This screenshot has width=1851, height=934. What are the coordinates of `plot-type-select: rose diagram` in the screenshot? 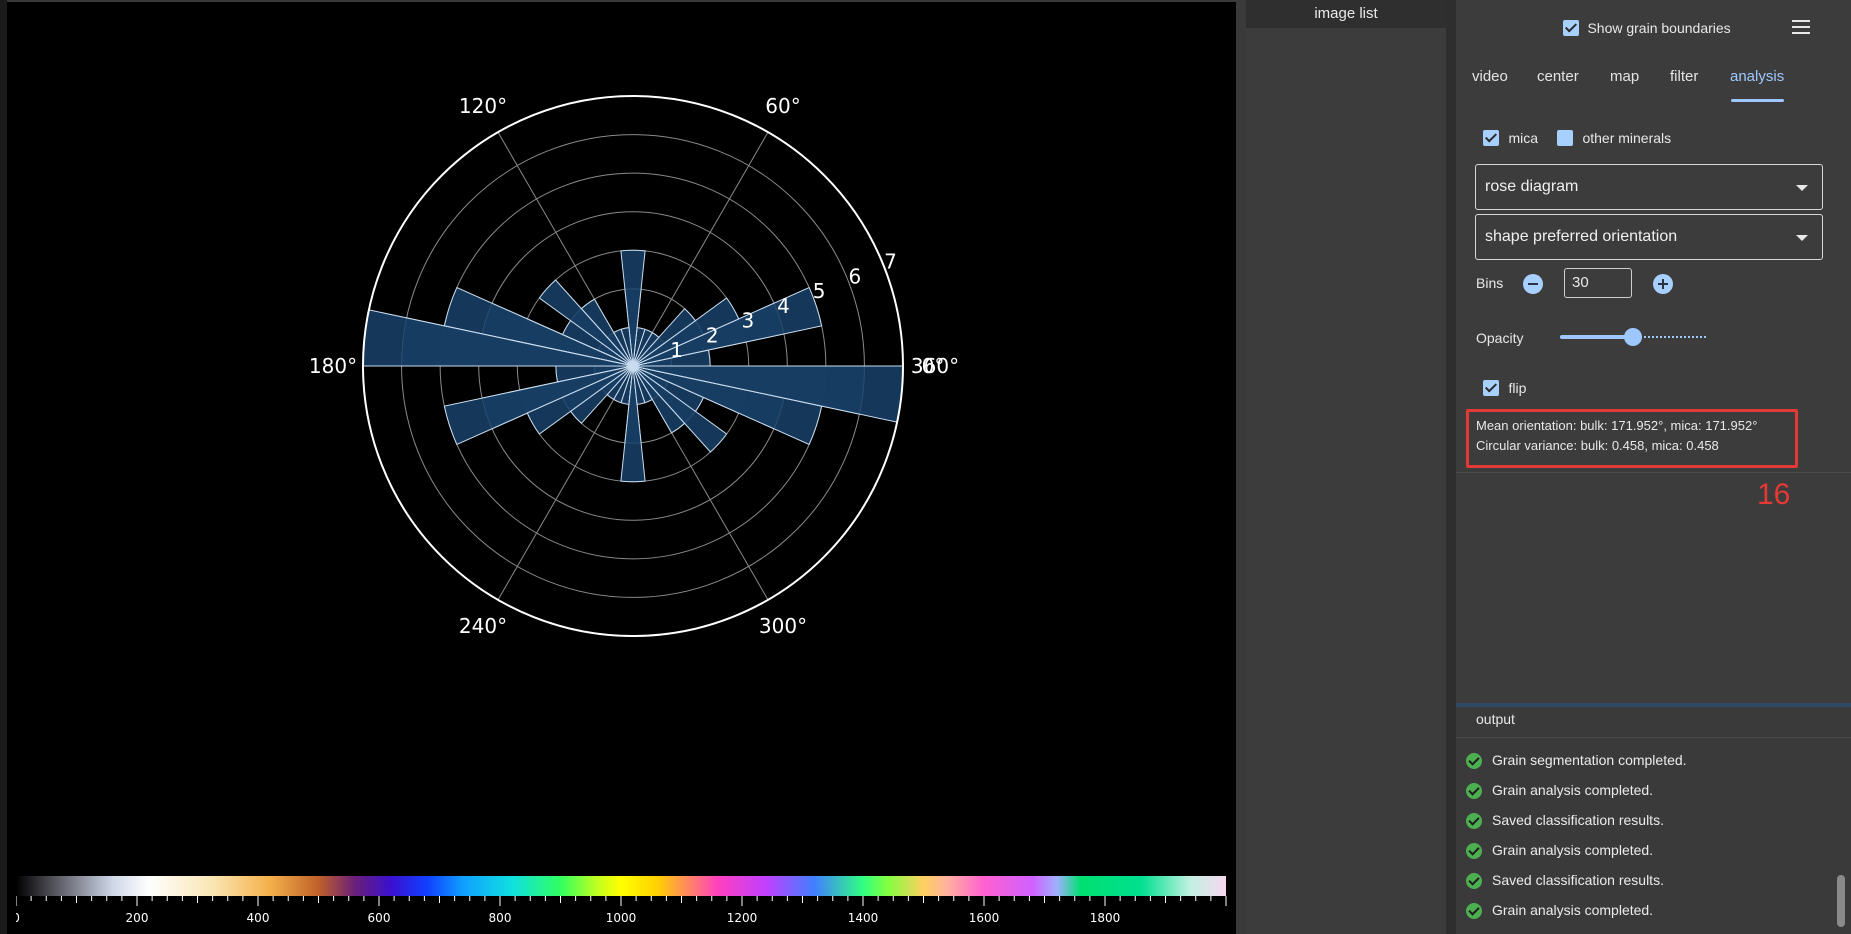 It's located at (1649, 187).